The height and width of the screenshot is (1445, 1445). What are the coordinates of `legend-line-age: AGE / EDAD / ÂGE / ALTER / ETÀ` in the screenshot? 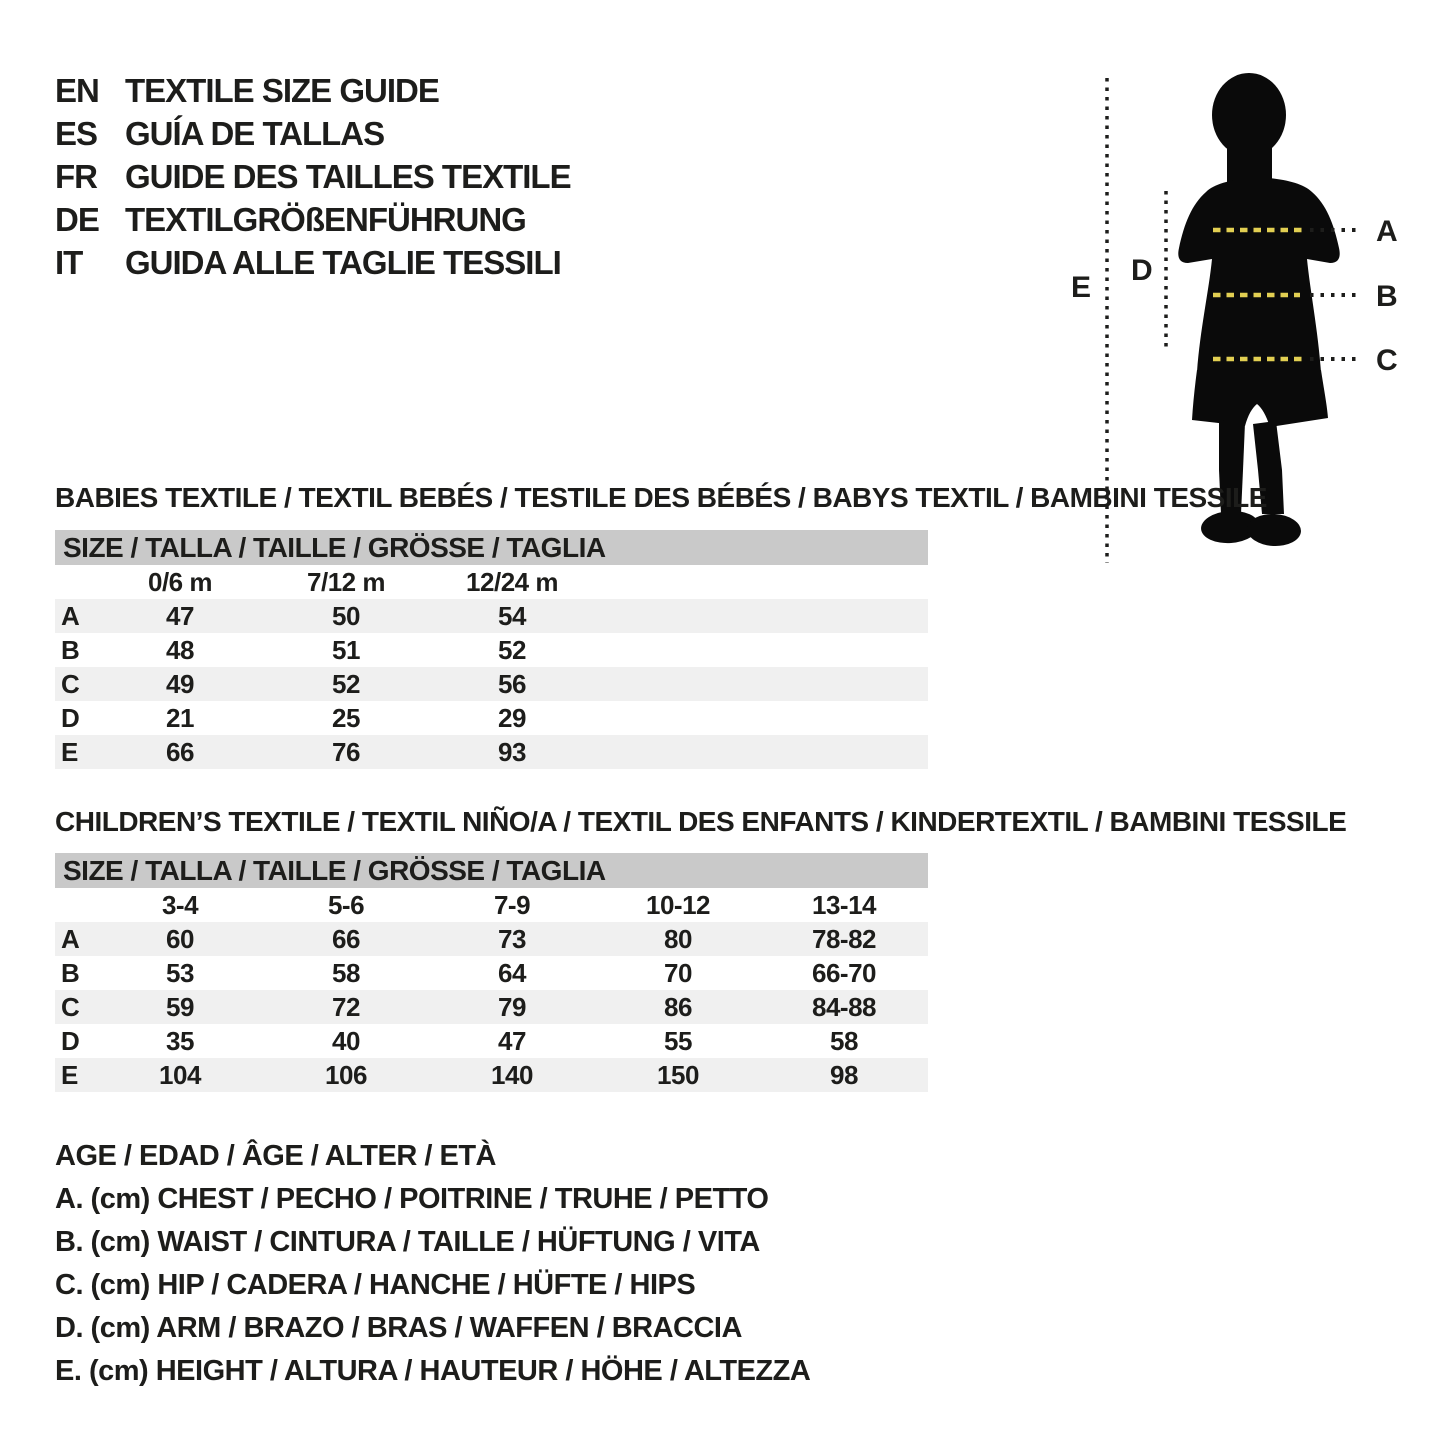 It's located at (275, 1156).